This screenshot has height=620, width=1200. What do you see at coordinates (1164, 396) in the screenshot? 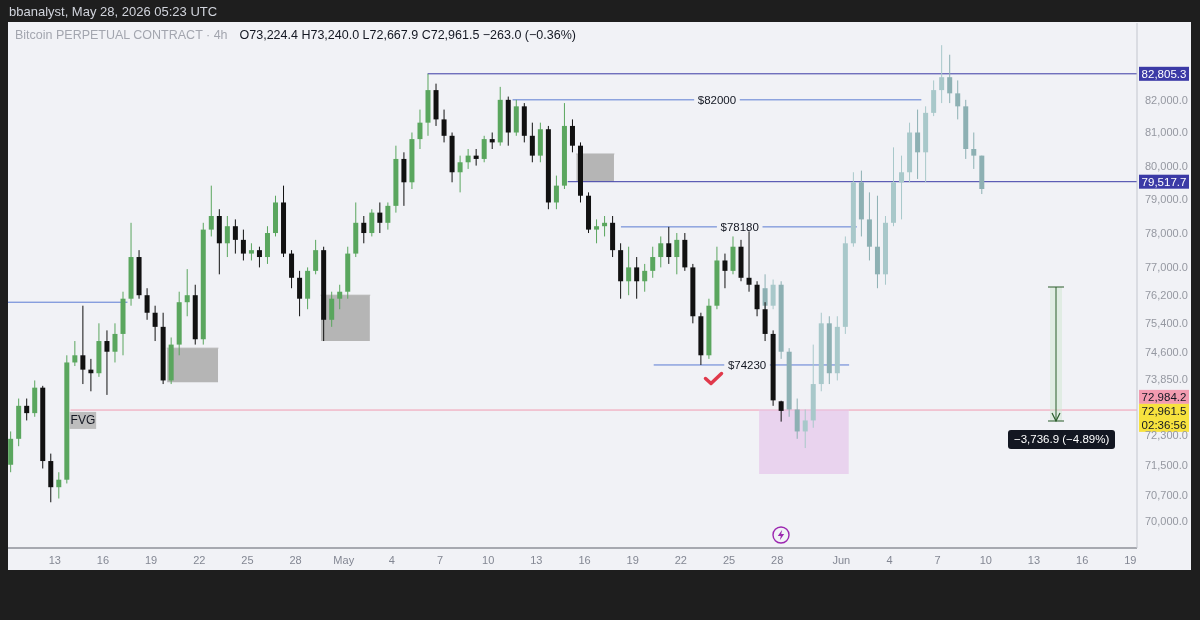
I see `annotation: 72,984.2` at bounding box center [1164, 396].